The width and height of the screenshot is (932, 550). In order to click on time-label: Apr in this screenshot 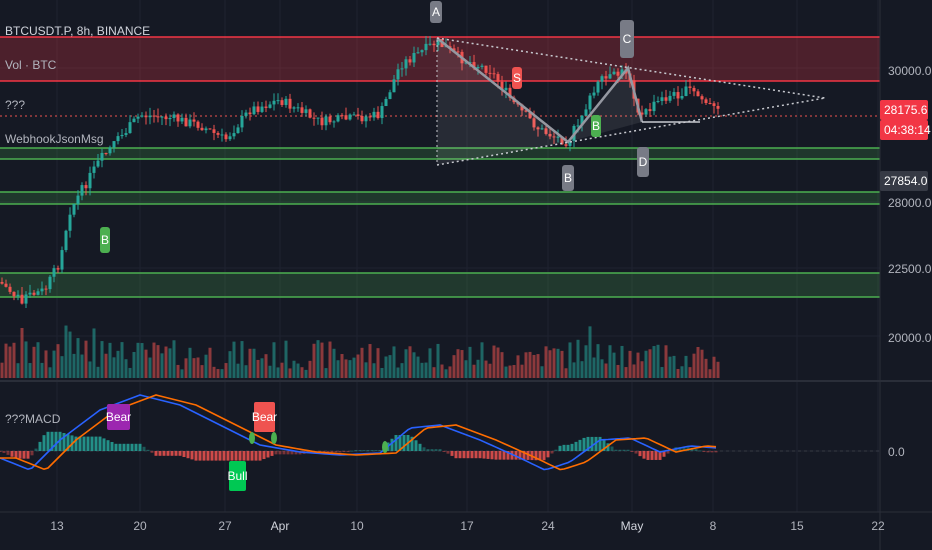, I will do `click(280, 526)`.